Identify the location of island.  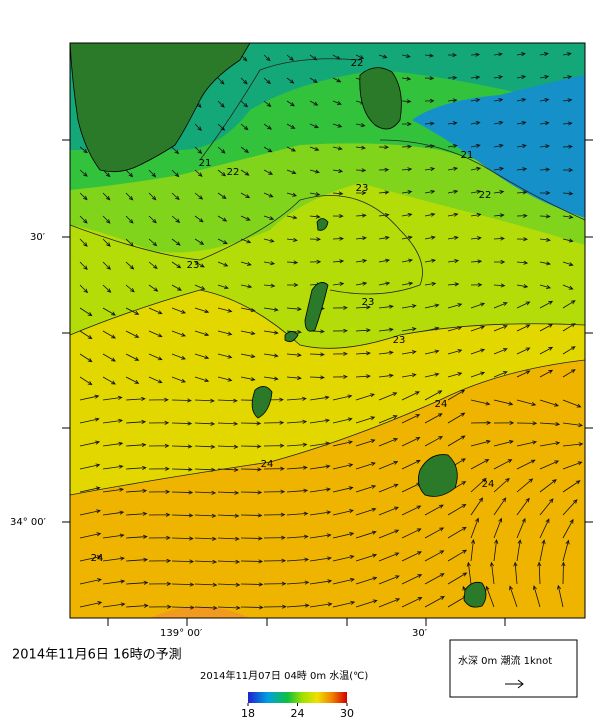
(322, 224).